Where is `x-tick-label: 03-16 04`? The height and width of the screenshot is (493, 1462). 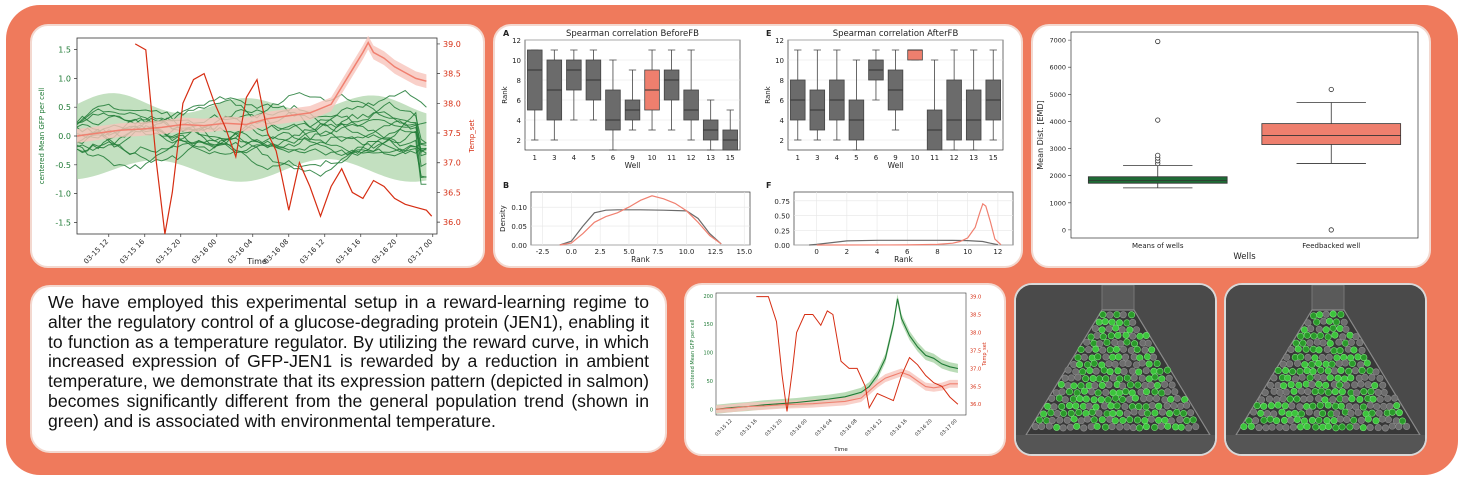
x-tick-label: 03-16 04 is located at coordinates (824, 428).